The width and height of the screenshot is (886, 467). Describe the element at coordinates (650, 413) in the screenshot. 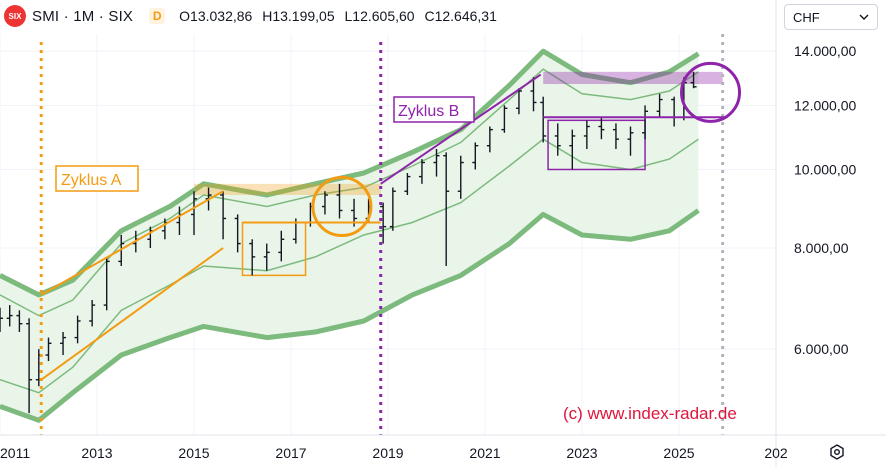

I see `watermark: (c) www.index-radar.de` at that location.